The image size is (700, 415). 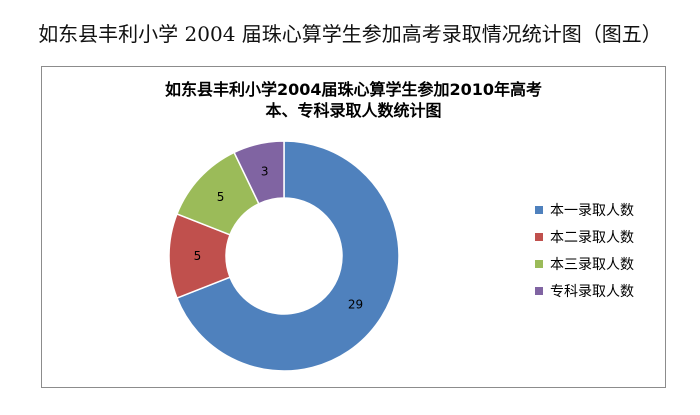 I want to click on legend-label-3: 本三录取人数, so click(x=592, y=265).